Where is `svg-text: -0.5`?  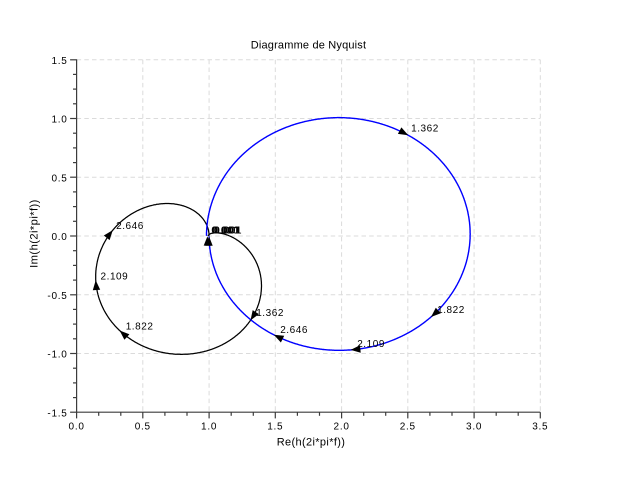
svg-text: -0.5 is located at coordinates (57, 296).